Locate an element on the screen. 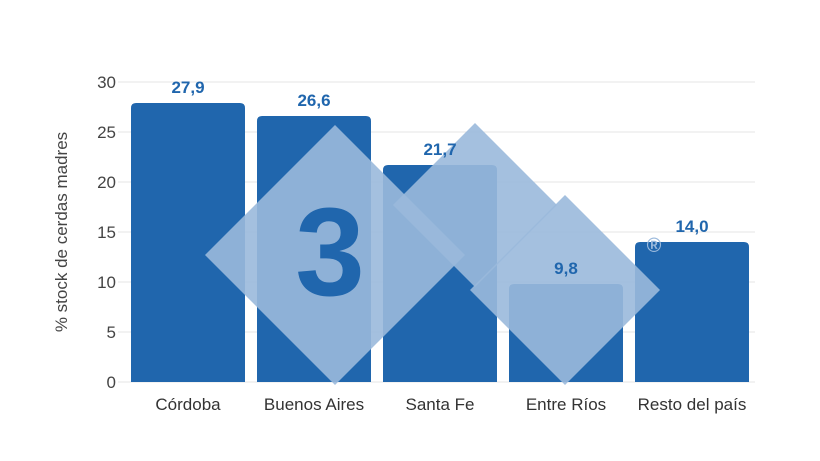 The image size is (820, 461). y-axis-ticks: 0 5 10 15 20 25 30 is located at coordinates (106, 232).